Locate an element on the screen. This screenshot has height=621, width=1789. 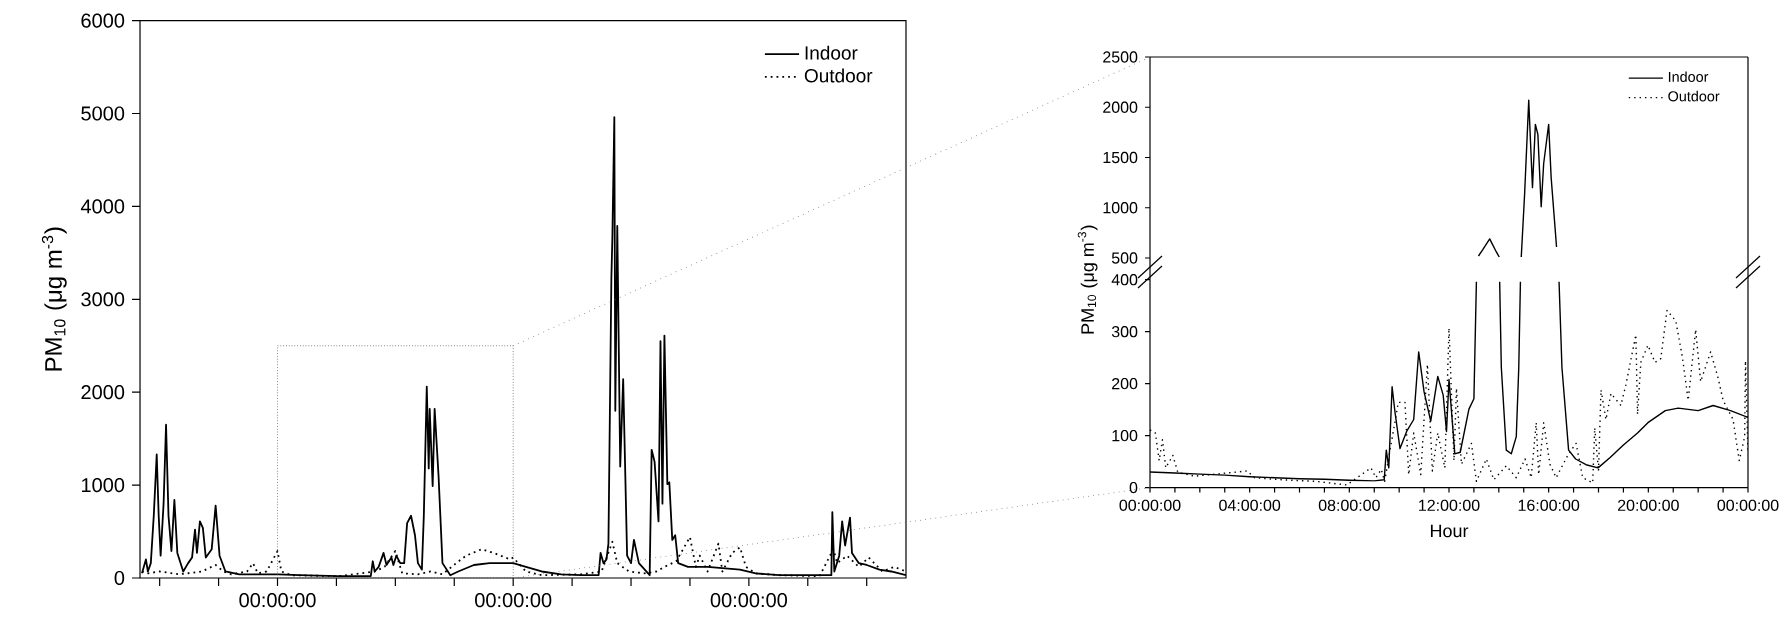
y-tick-label: 1500 is located at coordinates (1120, 157).